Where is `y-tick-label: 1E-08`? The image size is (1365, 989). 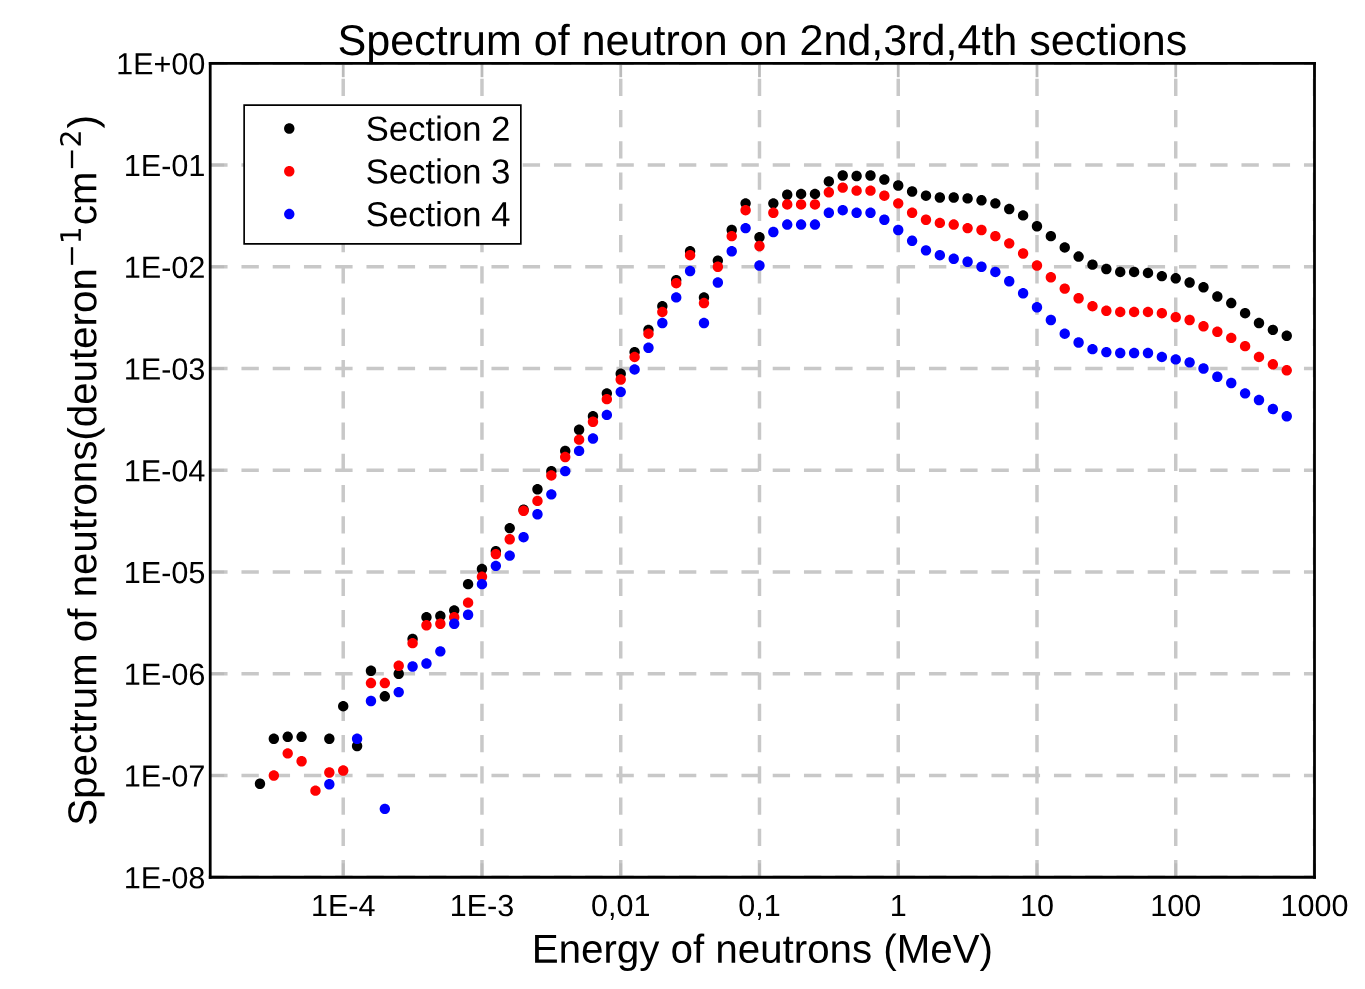 y-tick-label: 1E-08 is located at coordinates (165, 877).